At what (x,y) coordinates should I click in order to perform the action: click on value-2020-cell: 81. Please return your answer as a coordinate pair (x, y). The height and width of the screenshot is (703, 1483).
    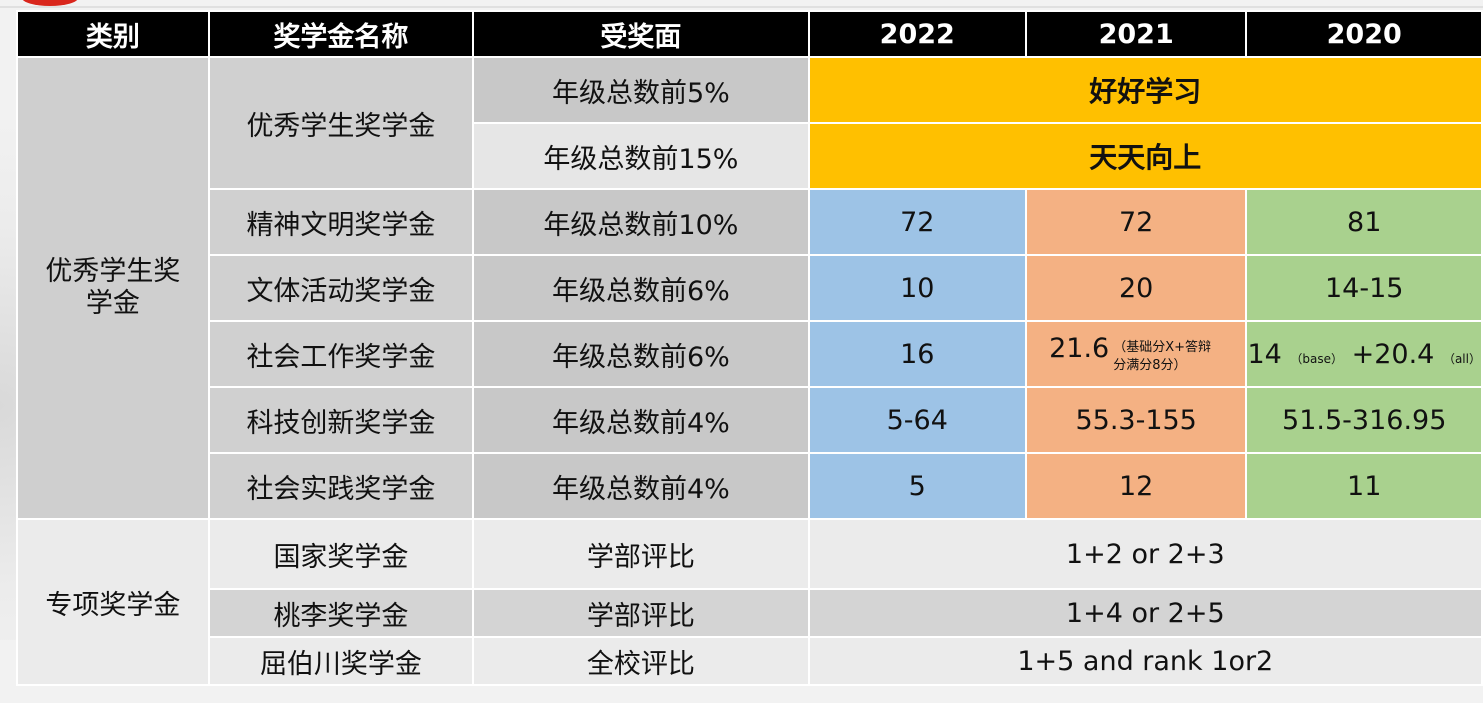
    Looking at the image, I should click on (1364, 222).